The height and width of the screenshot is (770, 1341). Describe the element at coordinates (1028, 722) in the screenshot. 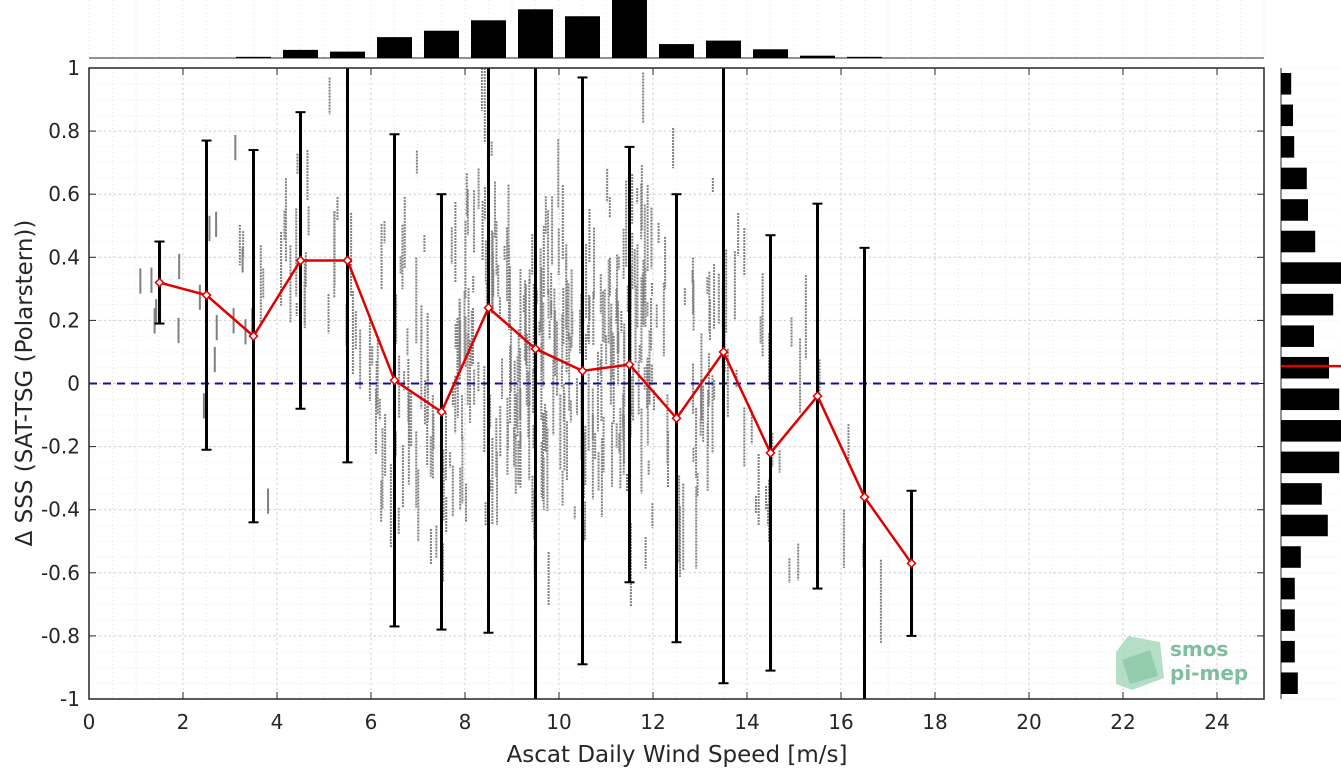

I see `x-tick-label: 20` at that location.